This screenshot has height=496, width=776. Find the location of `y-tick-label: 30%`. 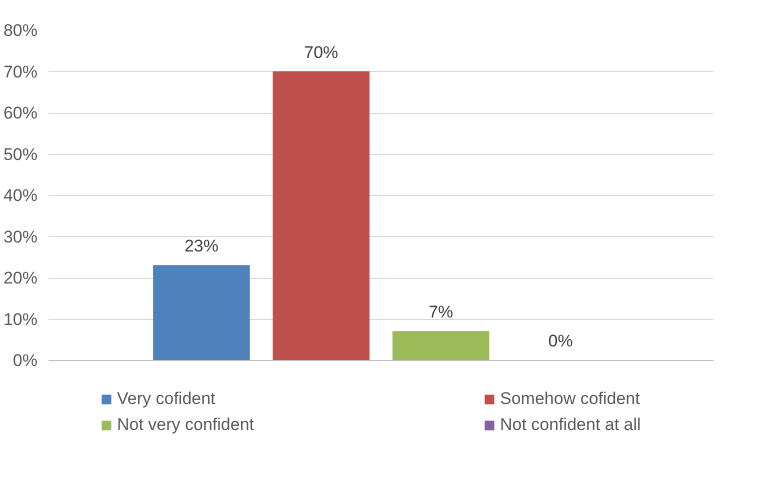

y-tick-label: 30% is located at coordinates (20, 236).